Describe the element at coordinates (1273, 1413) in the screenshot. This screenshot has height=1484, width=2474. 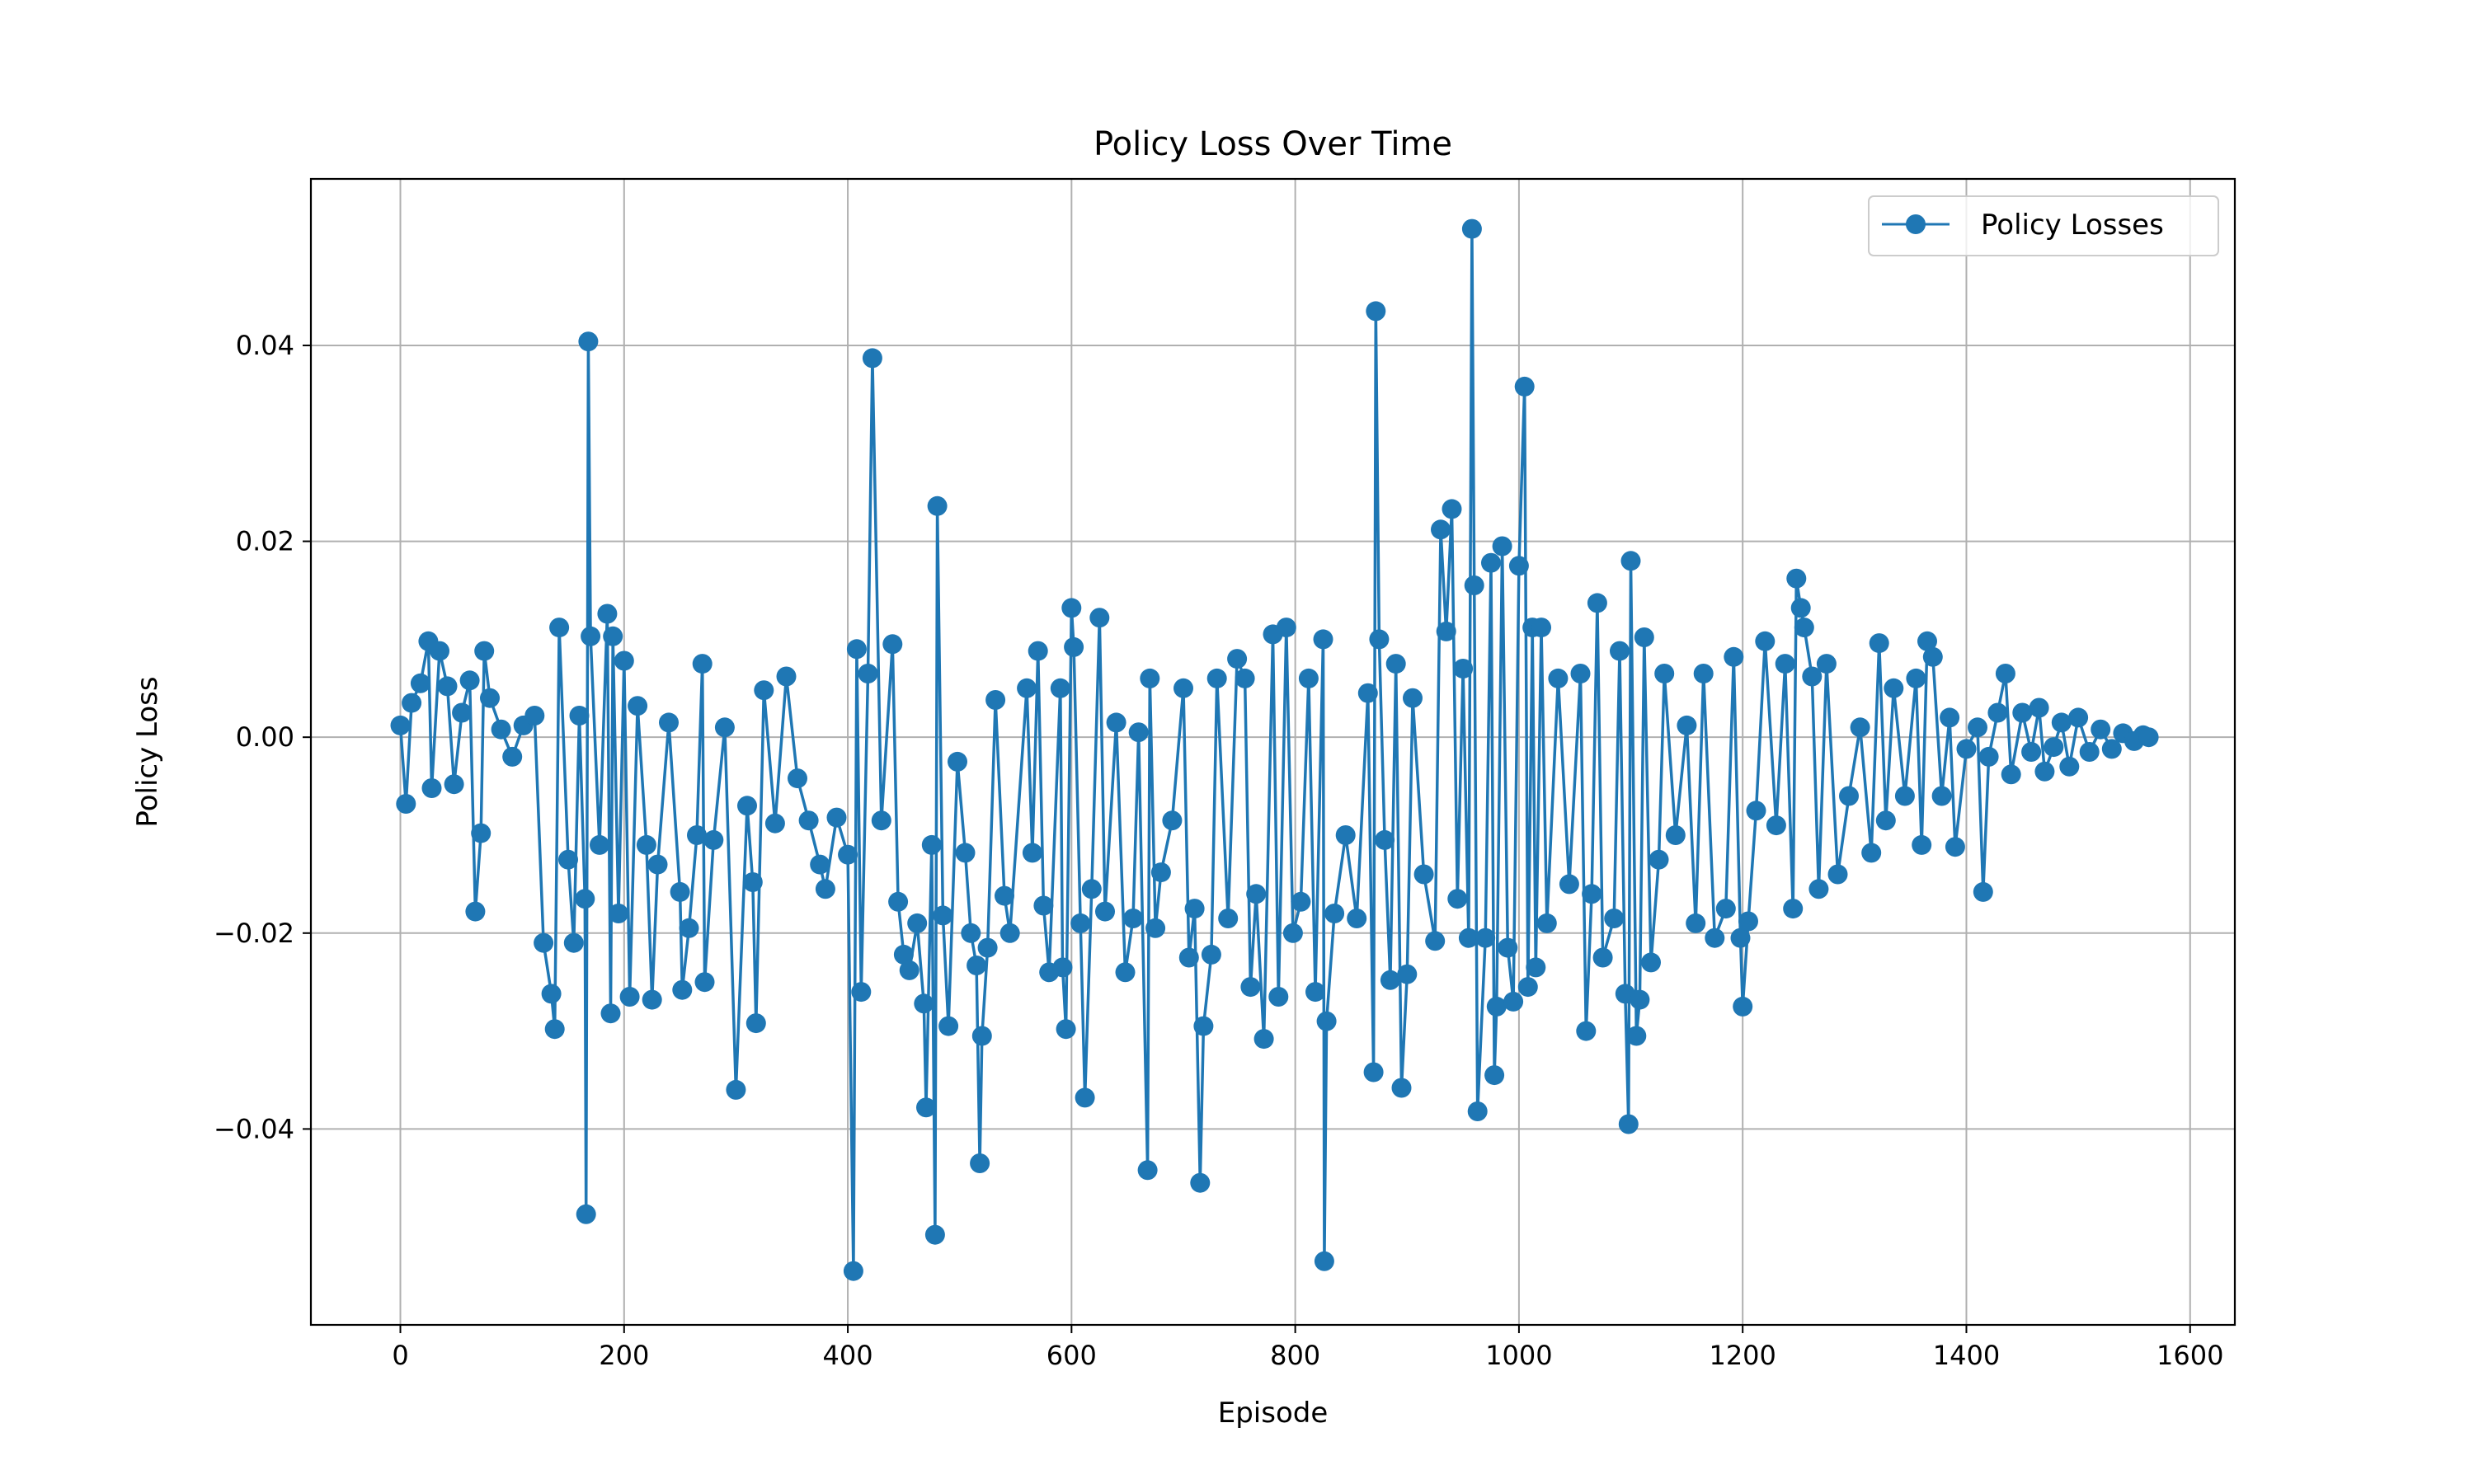
I see `x-axis-label: Episode` at that location.